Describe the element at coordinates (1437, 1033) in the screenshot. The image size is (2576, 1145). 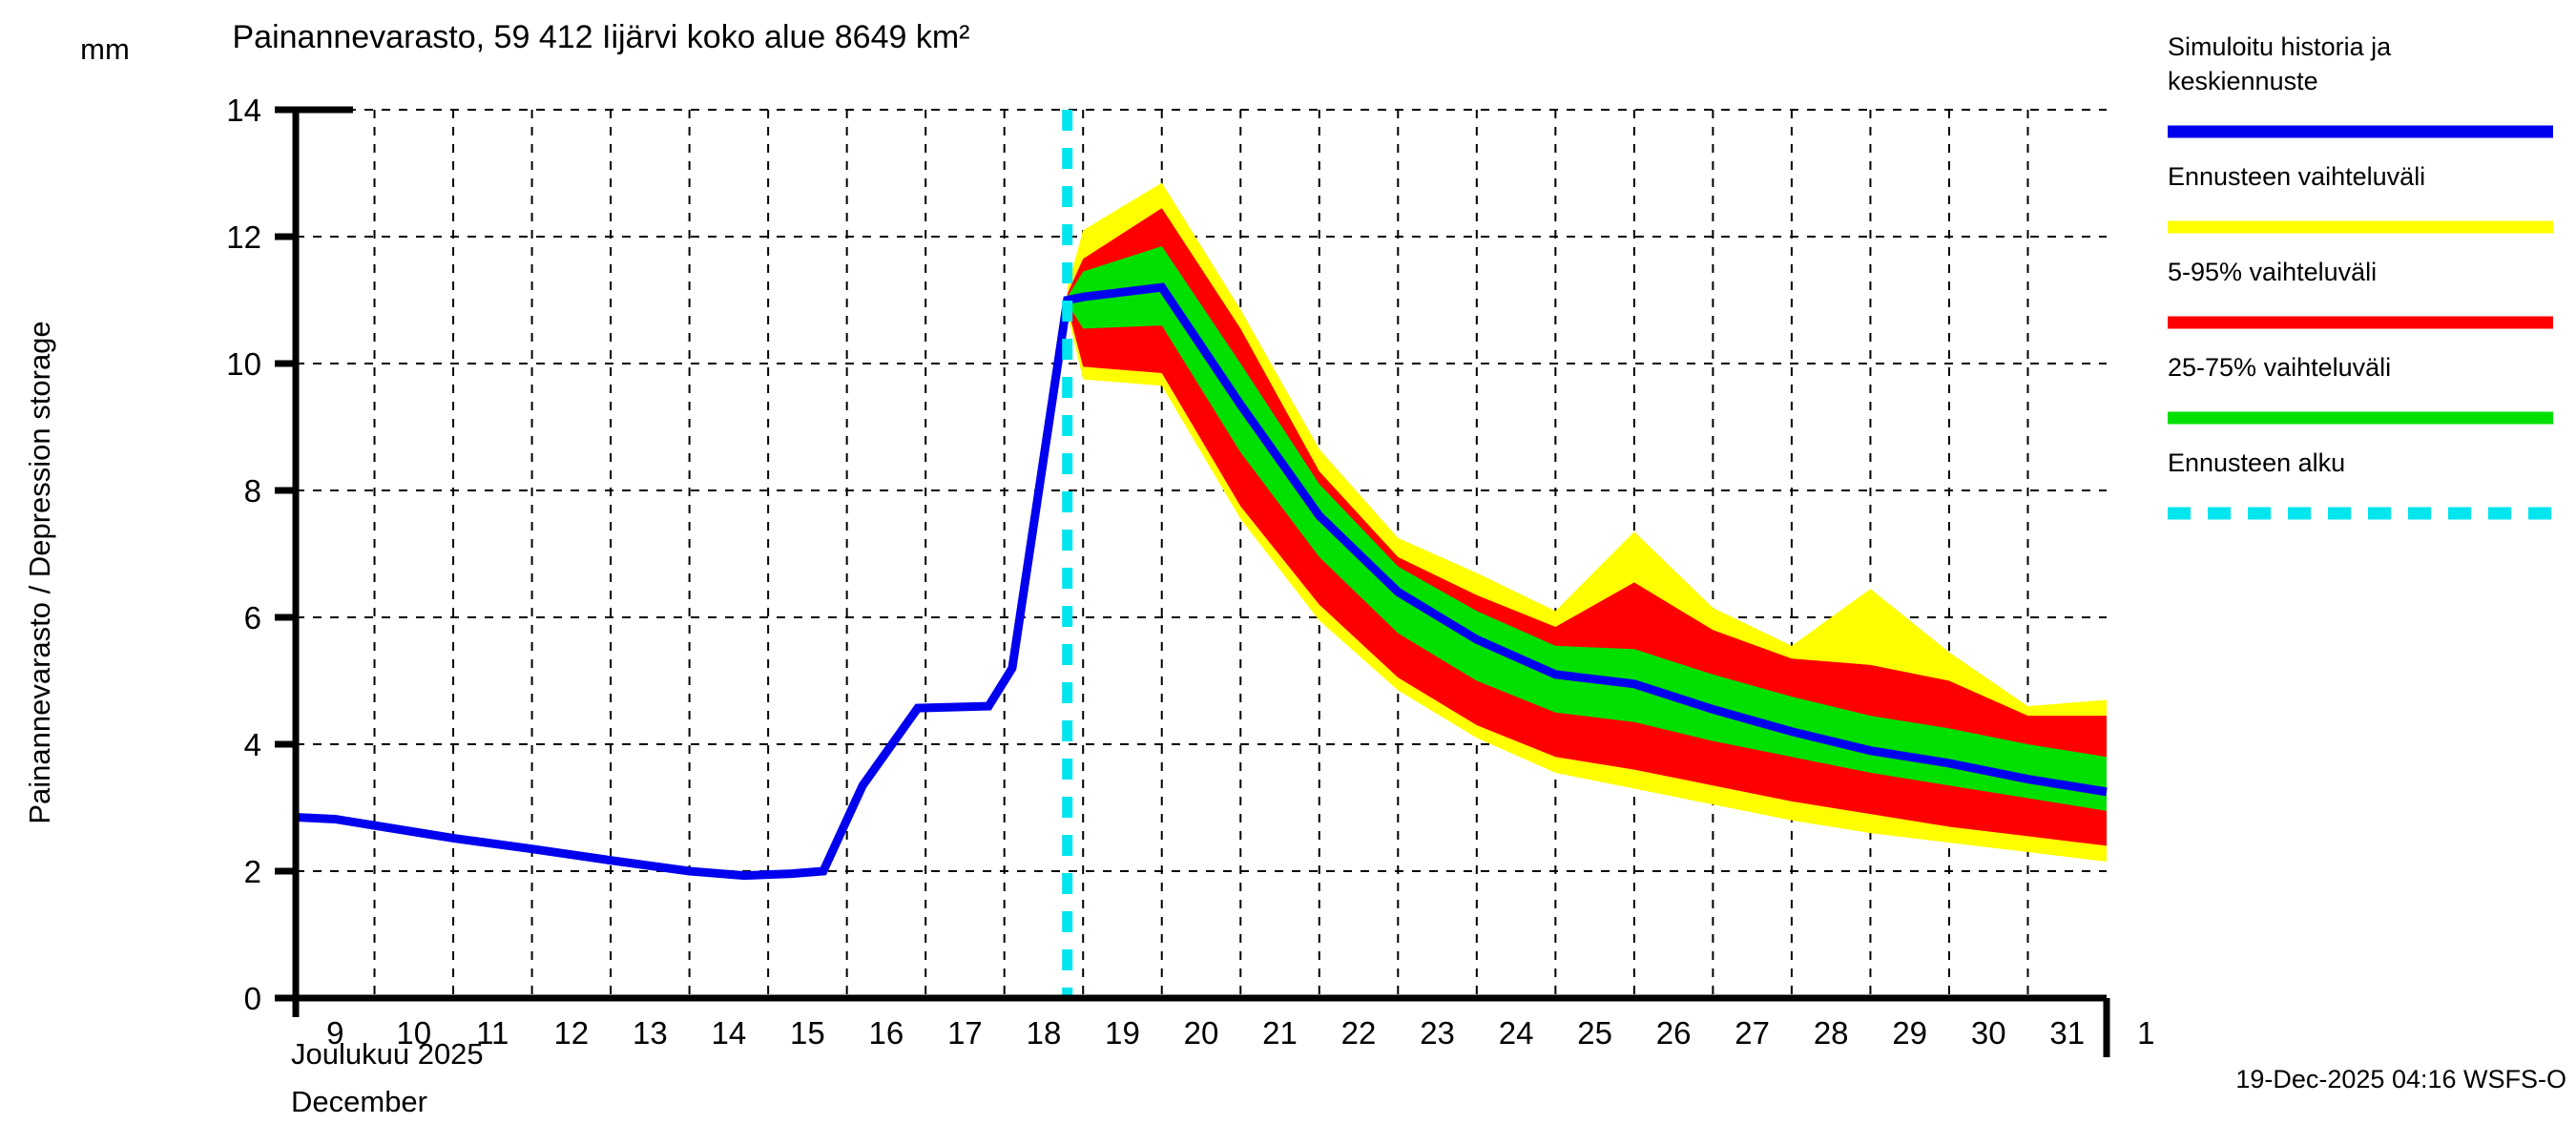
I see `x-tick-label: 23` at that location.